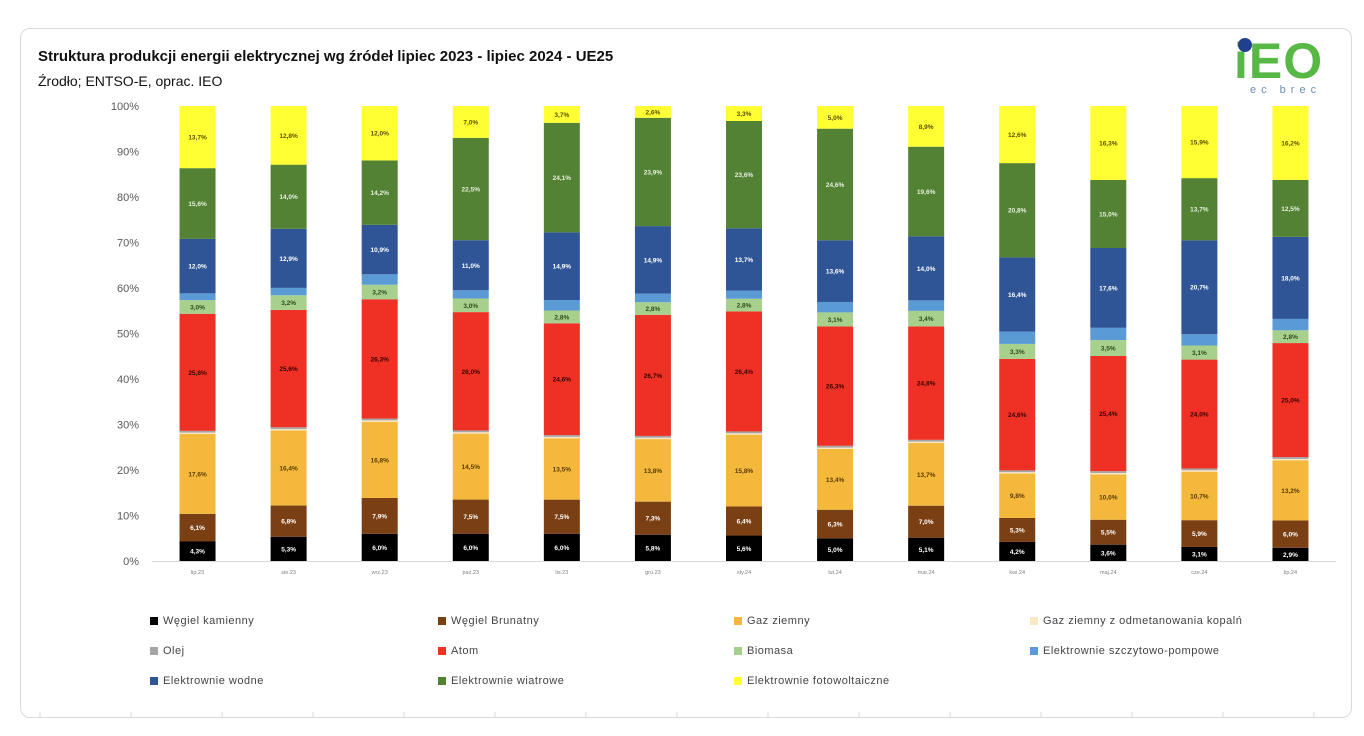  Describe the element at coordinates (1143, 621) in the screenshot. I see `legend-label: Gaz ziemny z odmetanowania kopalń` at that location.